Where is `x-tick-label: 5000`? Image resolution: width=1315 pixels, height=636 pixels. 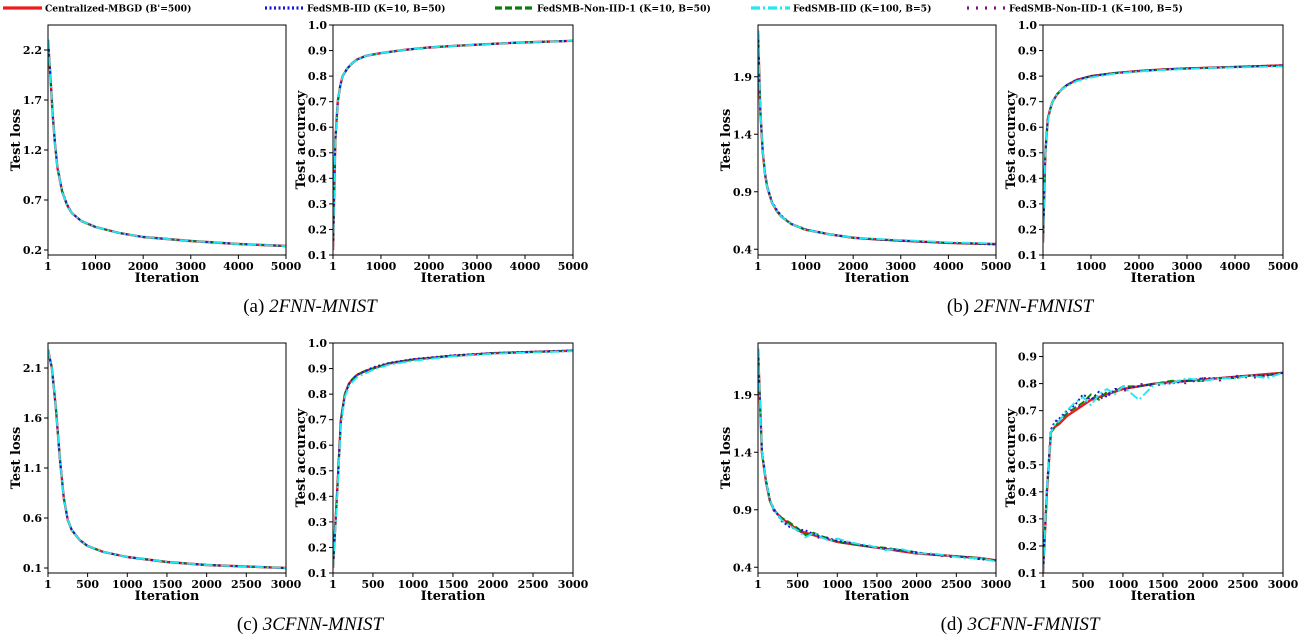
x-tick-label: 5000 is located at coordinates (1283, 266).